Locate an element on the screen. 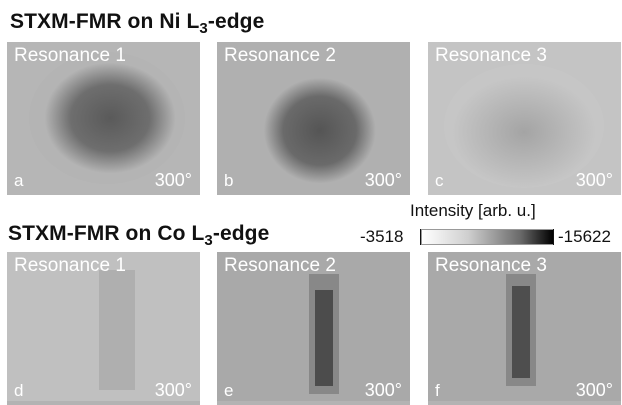 This screenshot has width=622, height=405. stxm-image-a is located at coordinates (103, 118).